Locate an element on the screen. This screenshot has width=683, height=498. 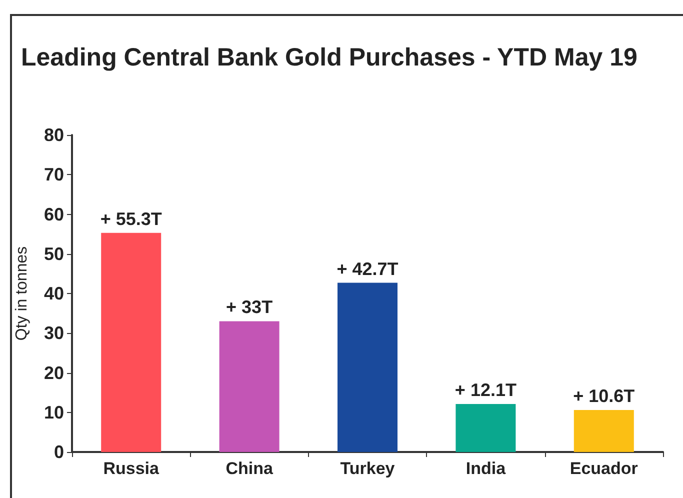
data-label: + 42.7T is located at coordinates (367, 268).